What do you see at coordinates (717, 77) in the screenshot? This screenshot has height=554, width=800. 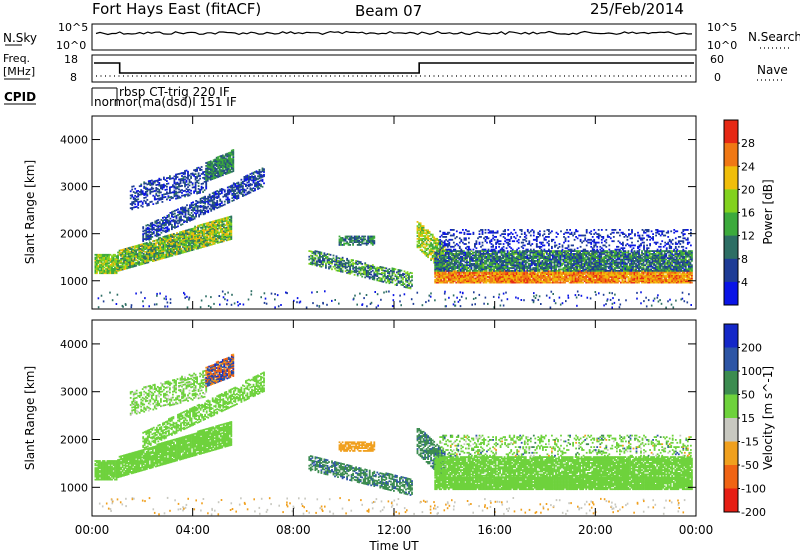 I see `nave-tick-bottom: 0` at bounding box center [717, 77].